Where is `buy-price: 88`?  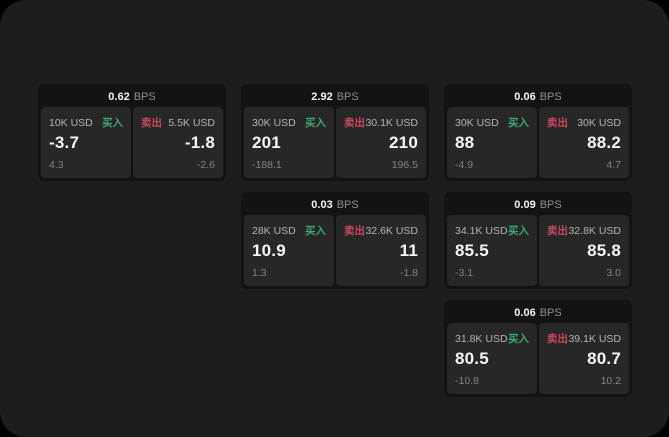 buy-price: 88 is located at coordinates (465, 142).